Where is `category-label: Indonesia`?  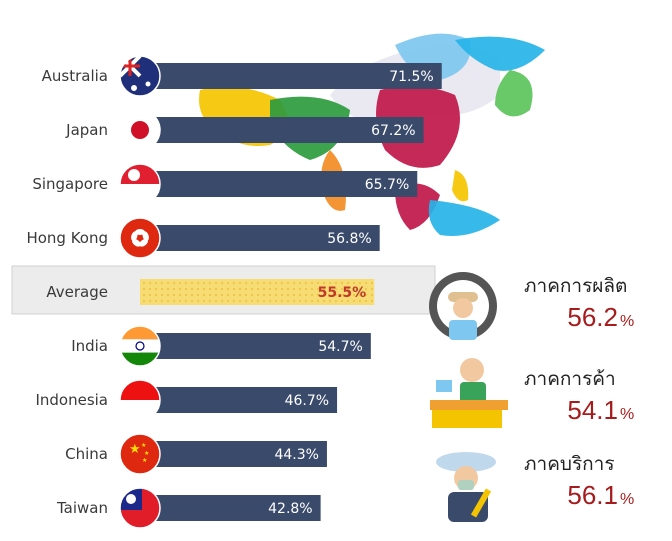
category-label: Indonesia is located at coordinates (71, 400).